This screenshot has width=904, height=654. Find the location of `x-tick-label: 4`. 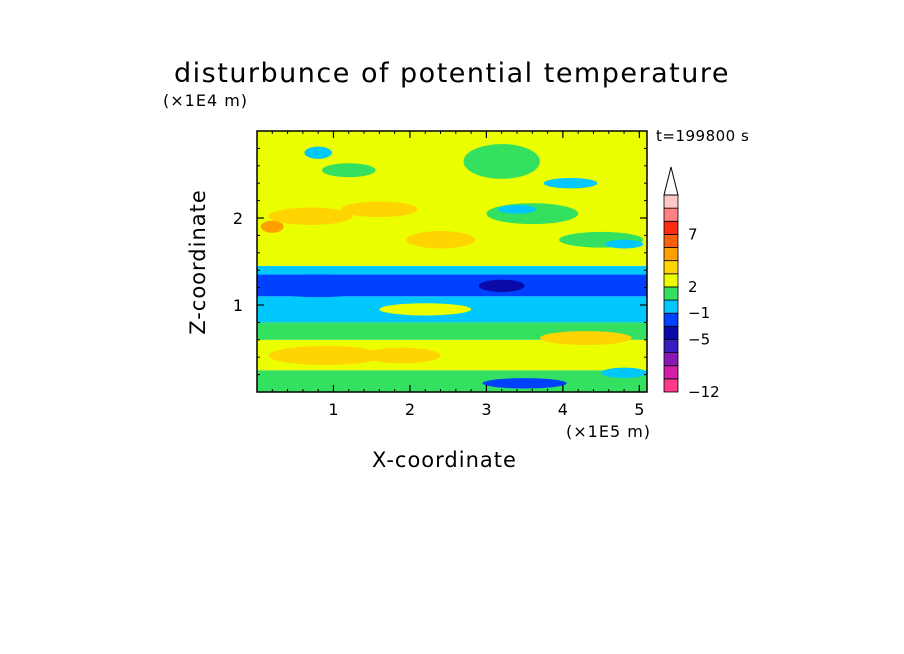

x-tick-label: 4 is located at coordinates (563, 409).